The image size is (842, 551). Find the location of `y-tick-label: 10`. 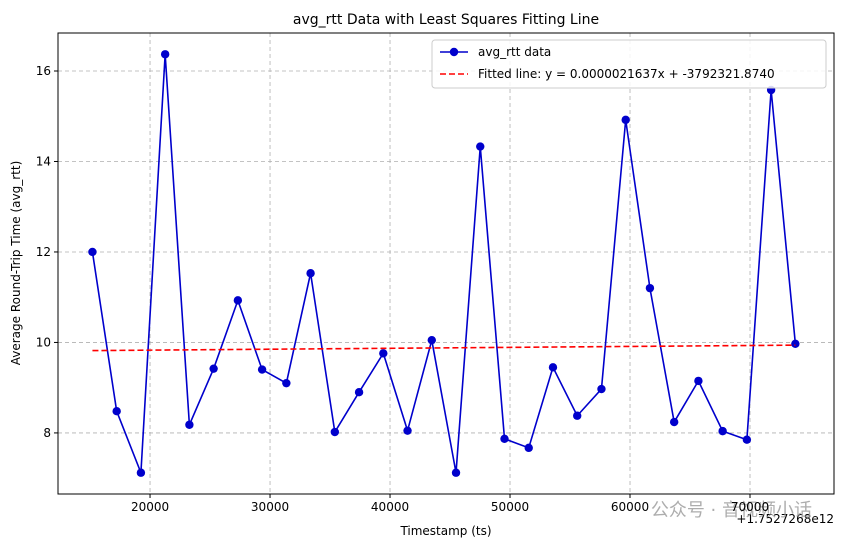

y-tick-label: 10 is located at coordinates (43, 342).